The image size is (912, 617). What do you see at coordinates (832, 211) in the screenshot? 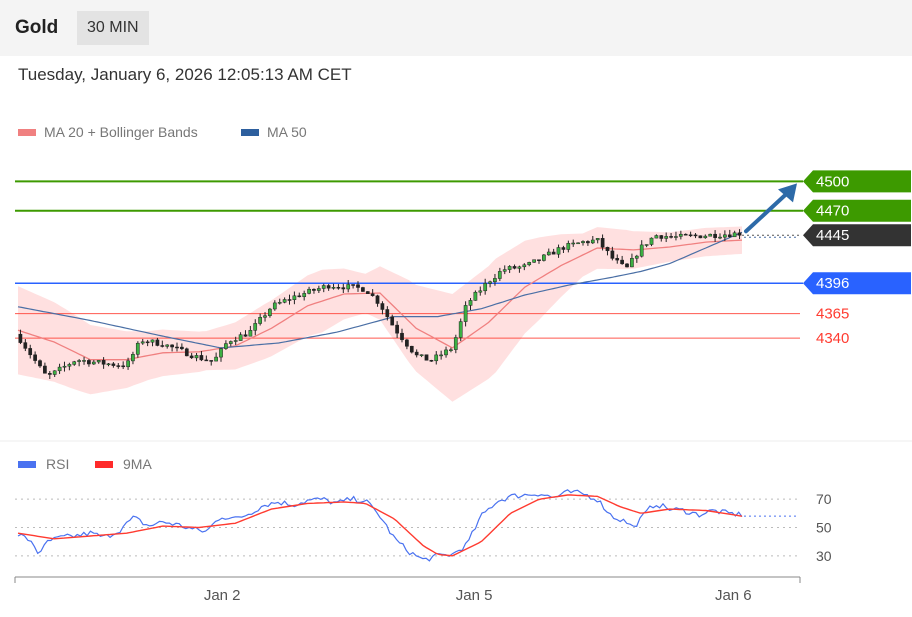
I see `level-label-4470: 4470` at bounding box center [832, 211].